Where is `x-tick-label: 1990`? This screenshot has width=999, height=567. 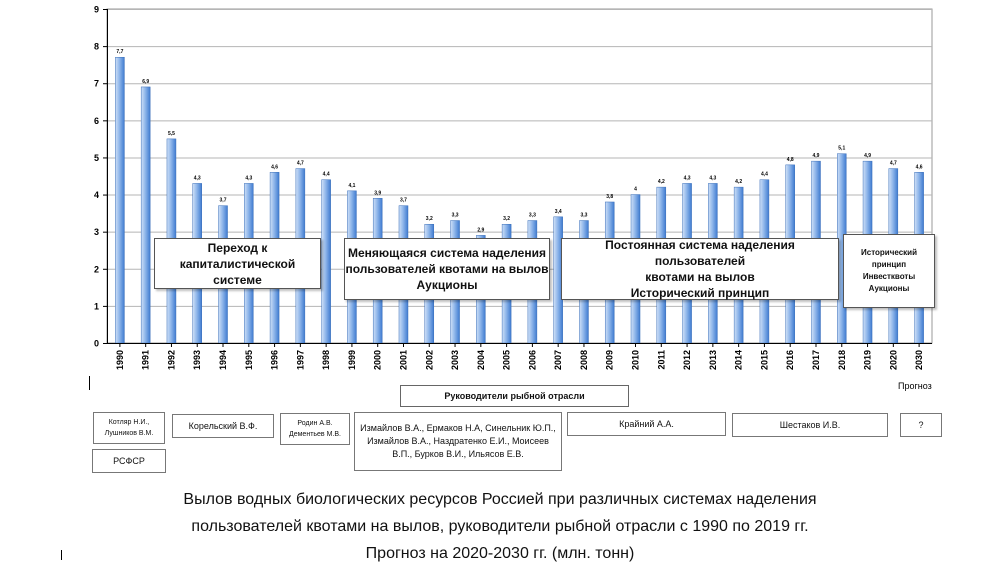 x-tick-label: 1990 is located at coordinates (120, 360).